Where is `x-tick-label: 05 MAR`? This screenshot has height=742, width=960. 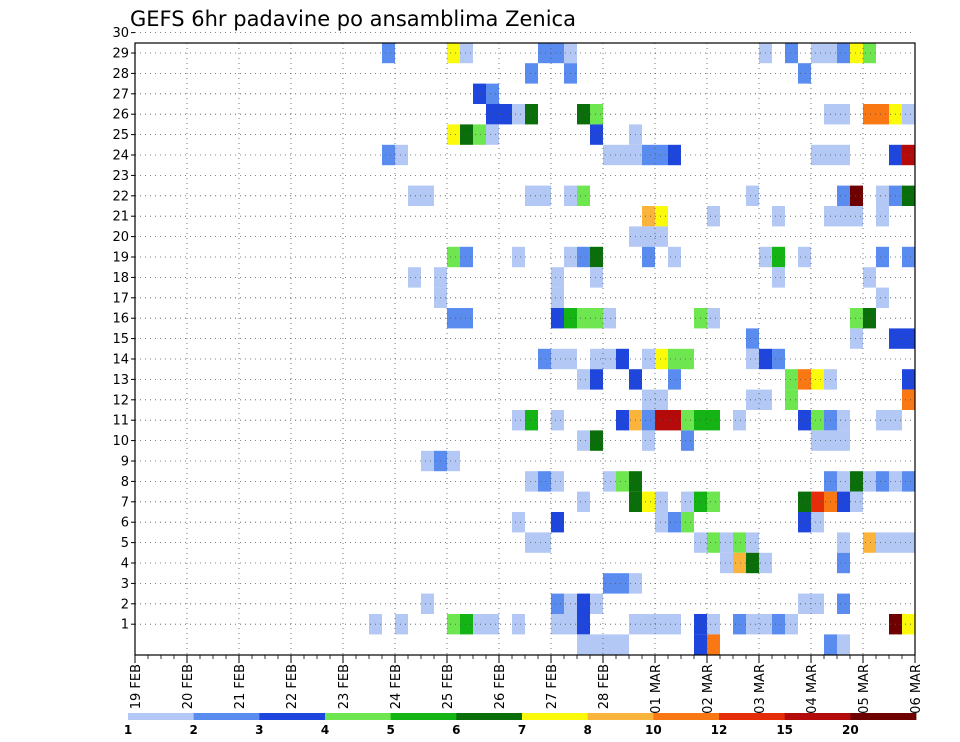
x-tick-label: 05 MAR is located at coordinates (864, 689).